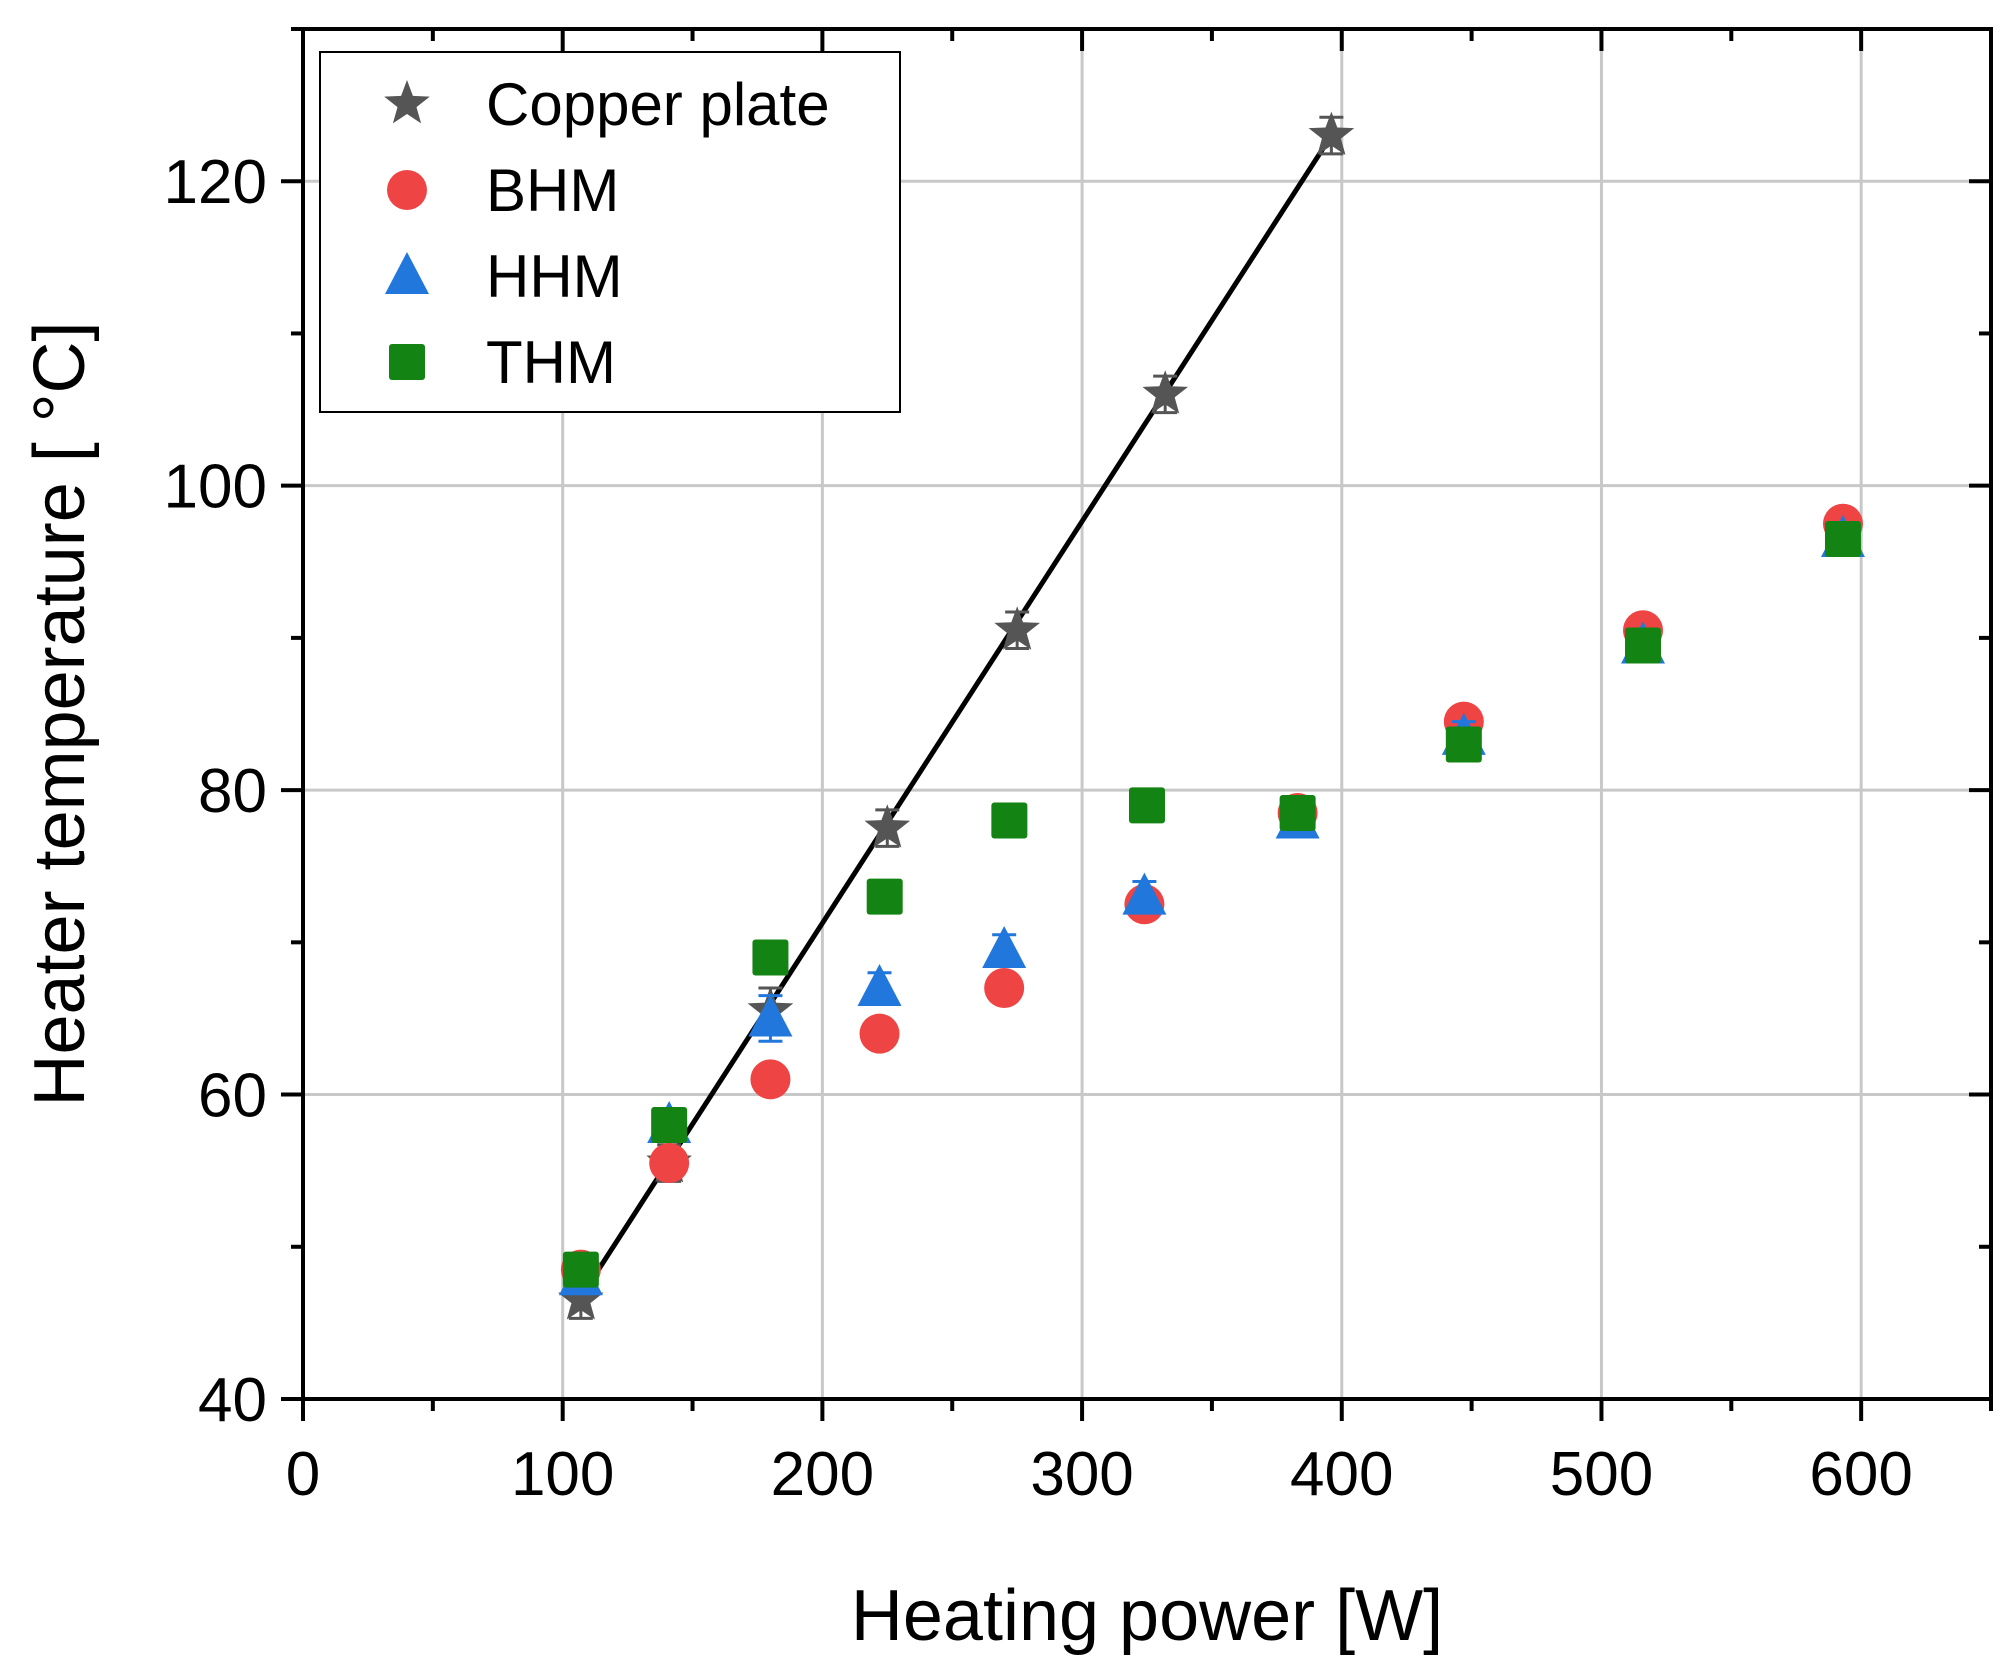  What do you see at coordinates (60, 713) in the screenshot?
I see `y-axis-title: Heater temperature [ °C]` at bounding box center [60, 713].